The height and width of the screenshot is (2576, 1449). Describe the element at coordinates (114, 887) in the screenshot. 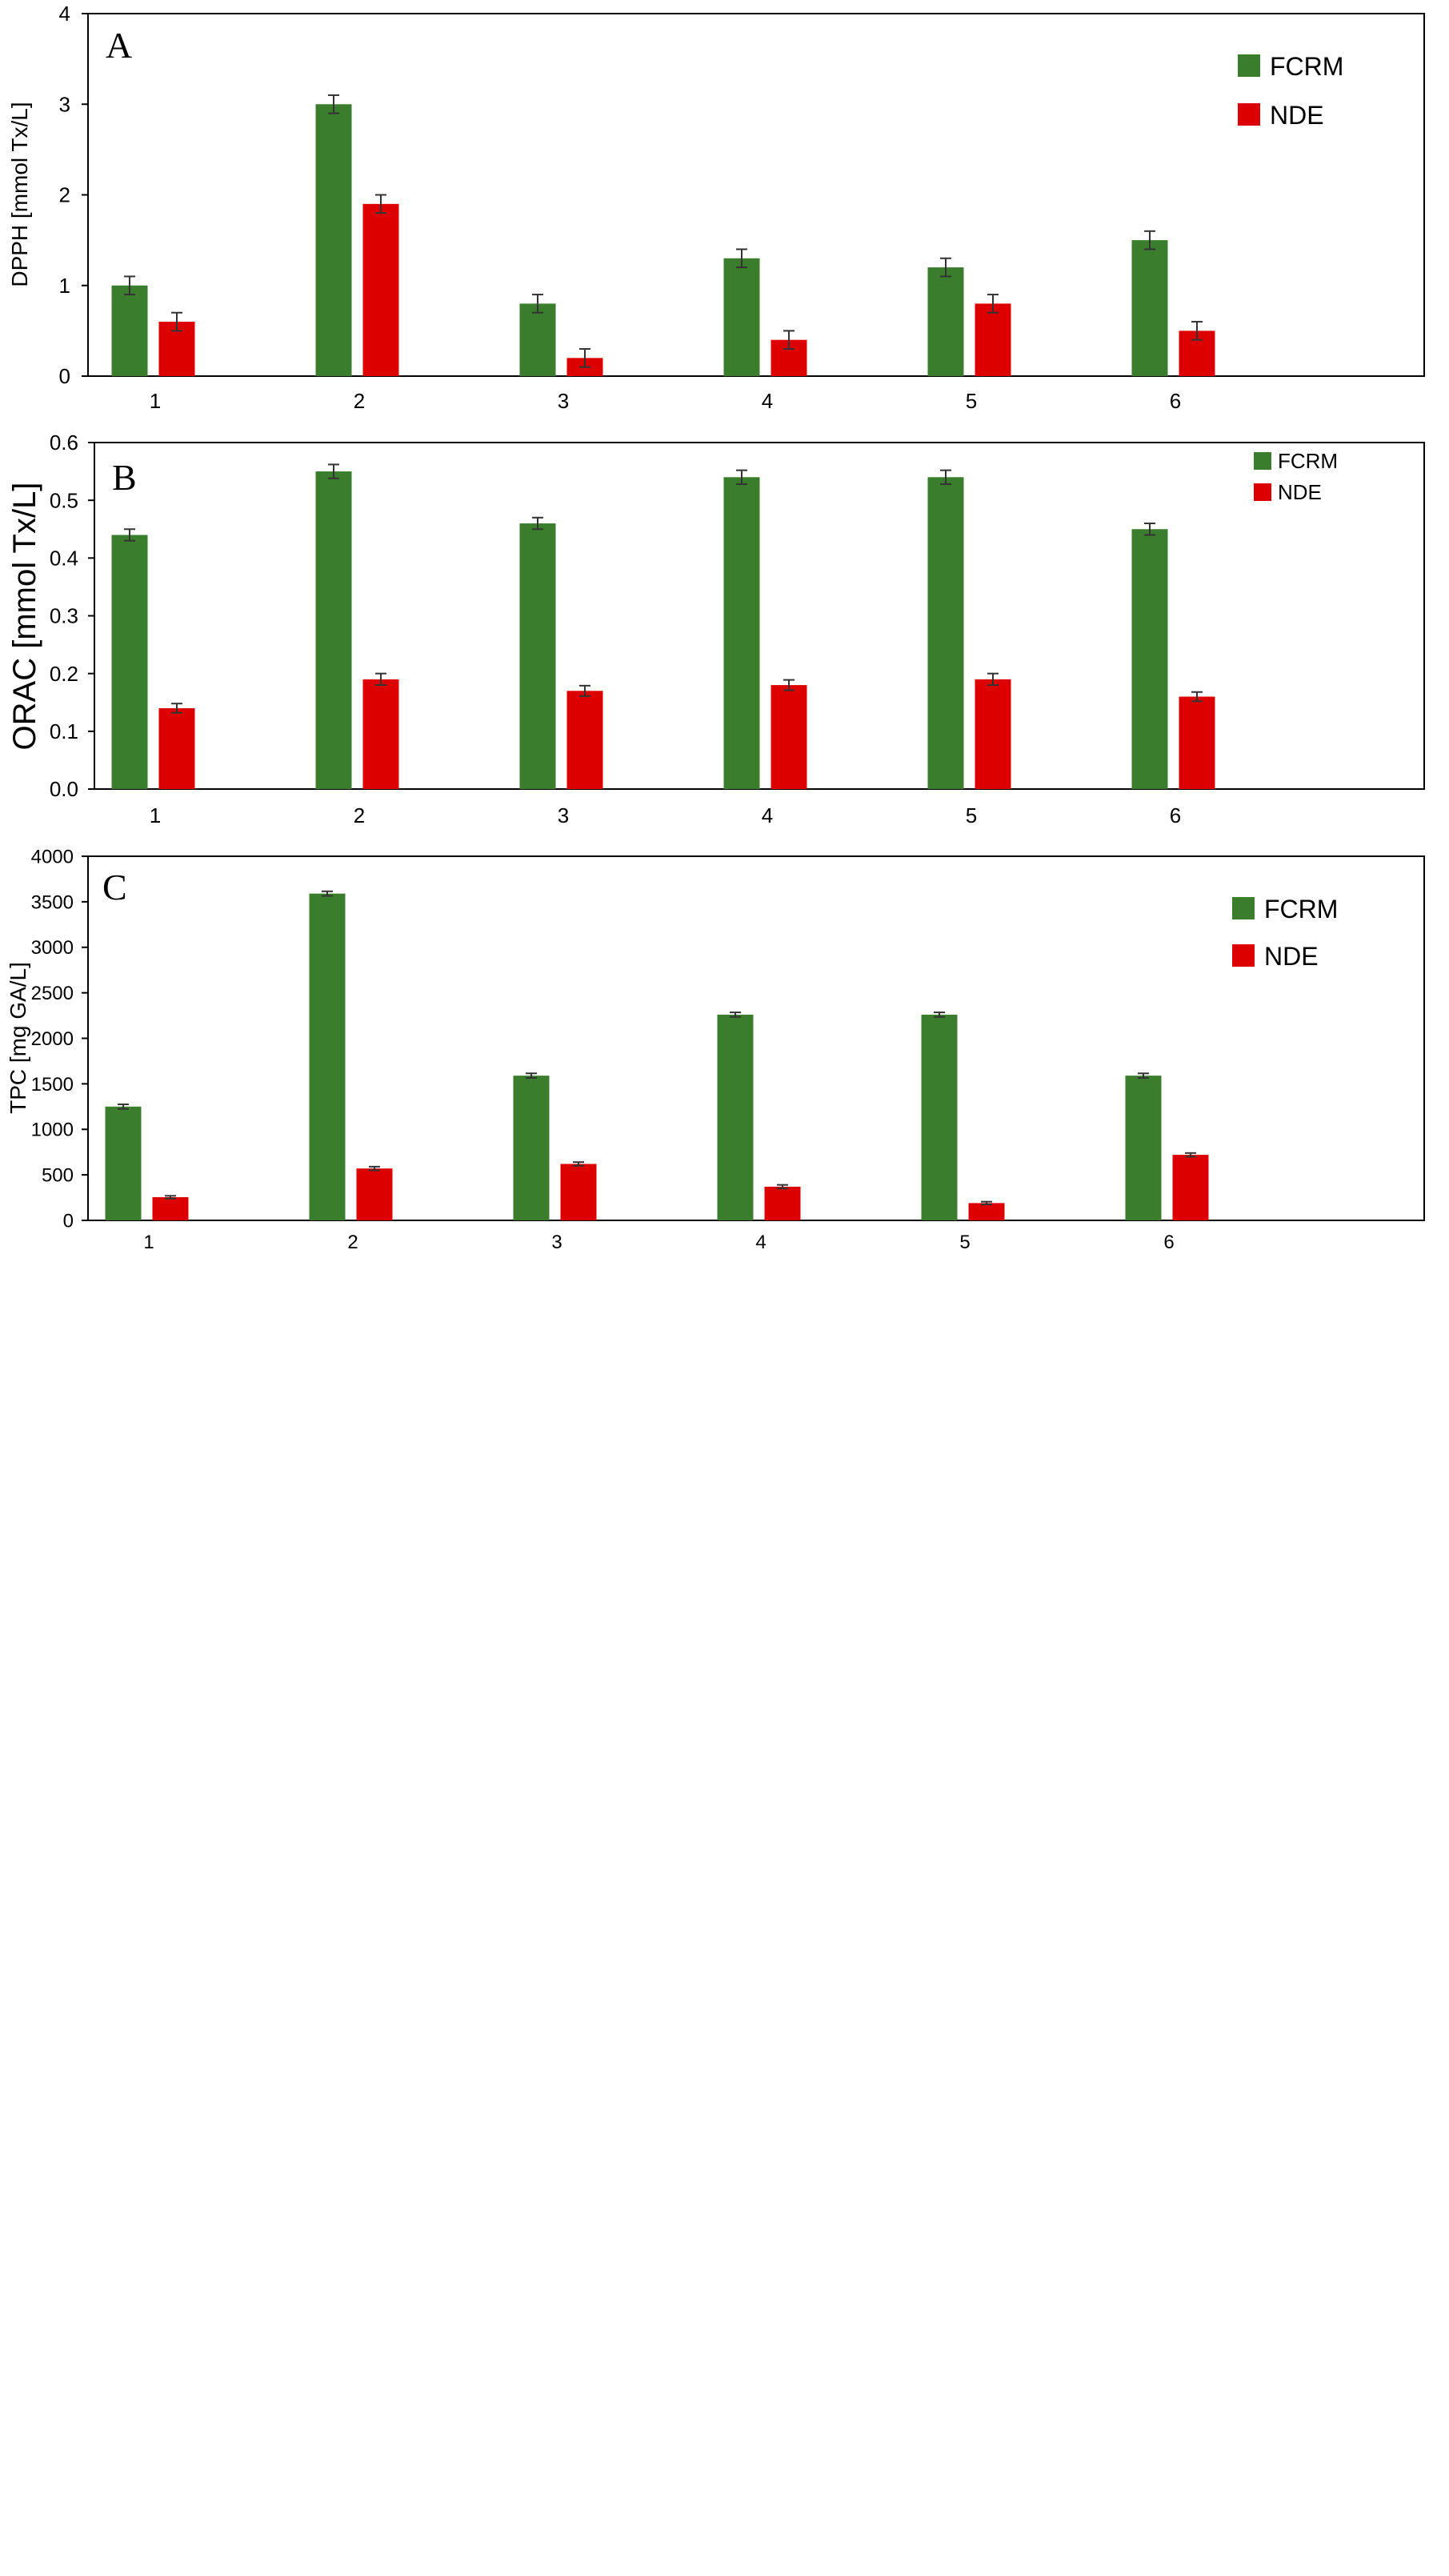

I see `panel-letter-c: C` at that location.